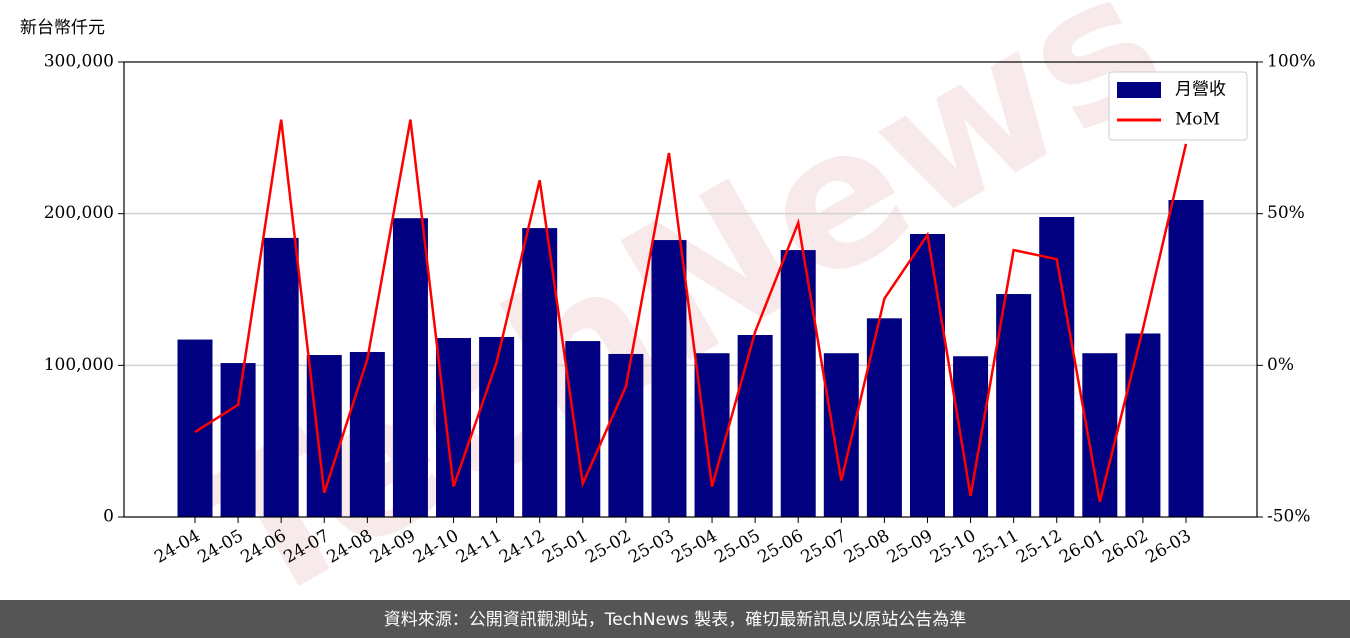 The image size is (1350, 638). Describe the element at coordinates (867, 547) in the screenshot. I see `x-tick-label: 25-08` at that location.